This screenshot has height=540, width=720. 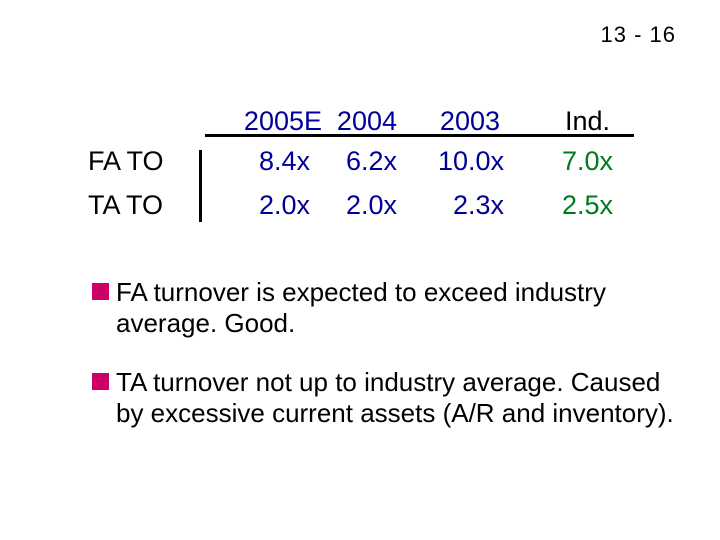 What do you see at coordinates (284, 205) in the screenshot?
I see `cell-ta-to-2005e: 2.0x` at bounding box center [284, 205].